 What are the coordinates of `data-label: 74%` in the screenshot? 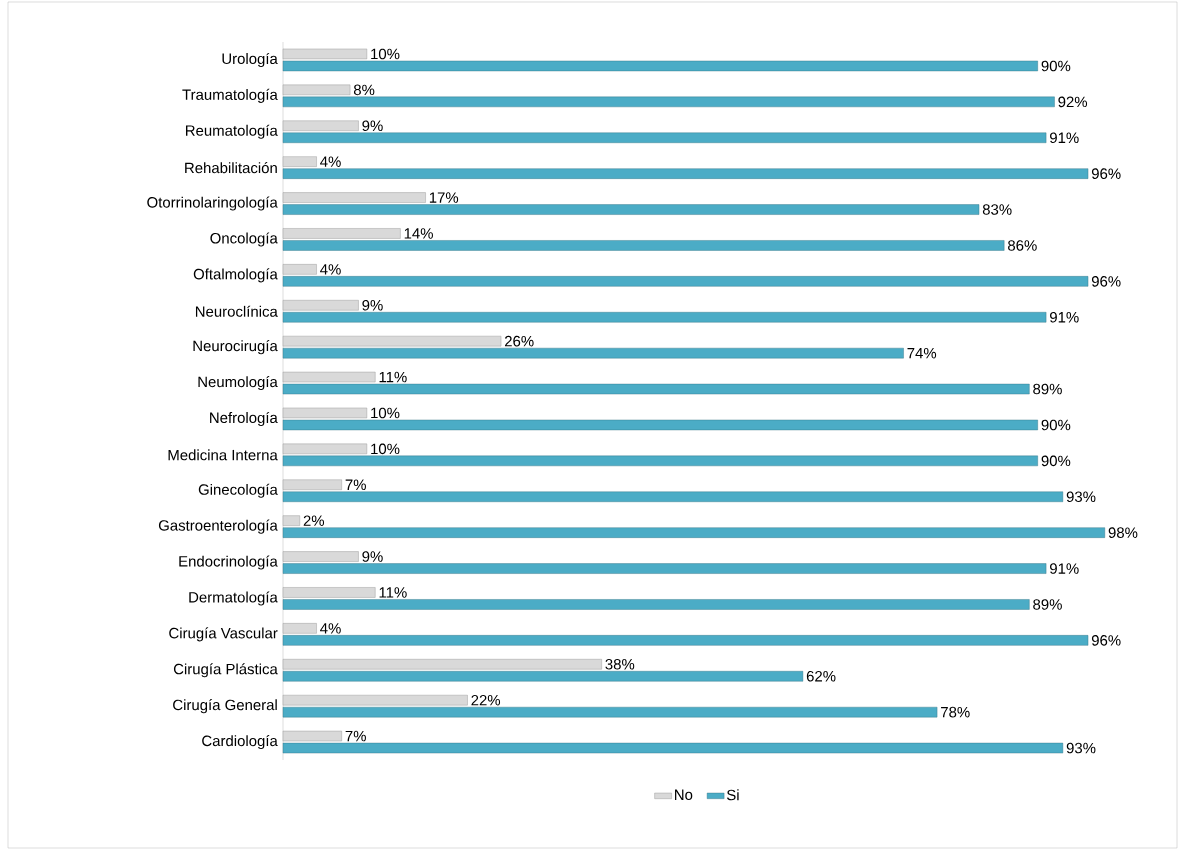 It's located at (922, 353).